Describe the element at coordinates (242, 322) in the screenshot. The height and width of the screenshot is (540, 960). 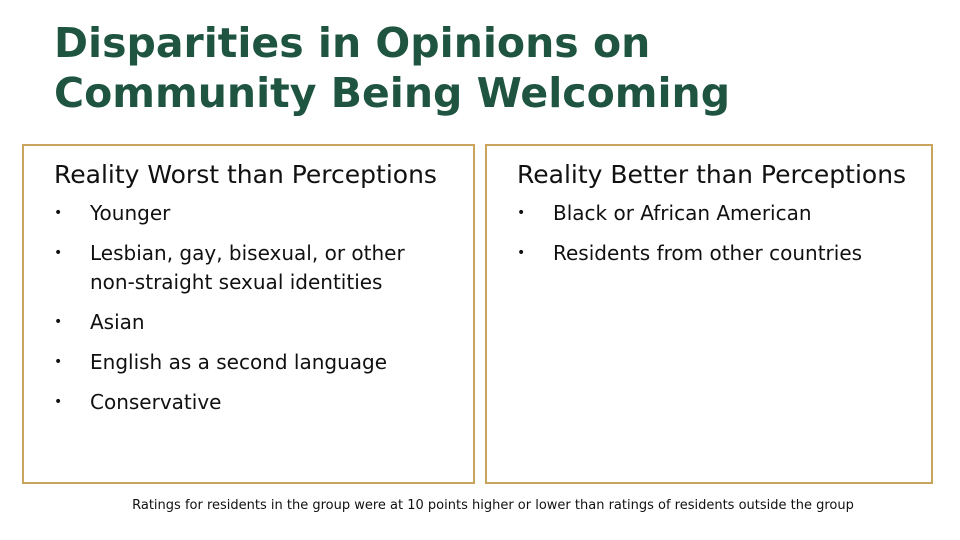
I see `bullet-item: Asian` at that location.